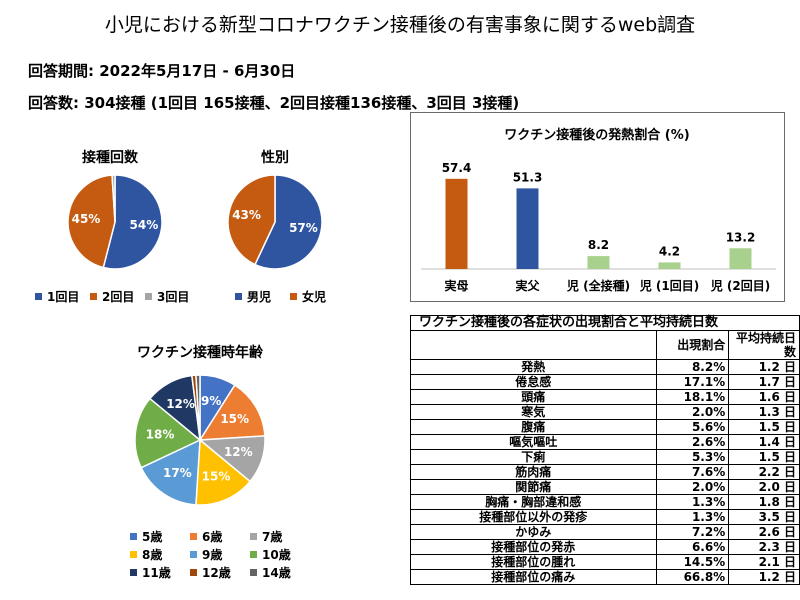 This screenshot has height=600, width=800. Describe the element at coordinates (63, 297) in the screenshot. I see `legend-label: 1回目` at that location.